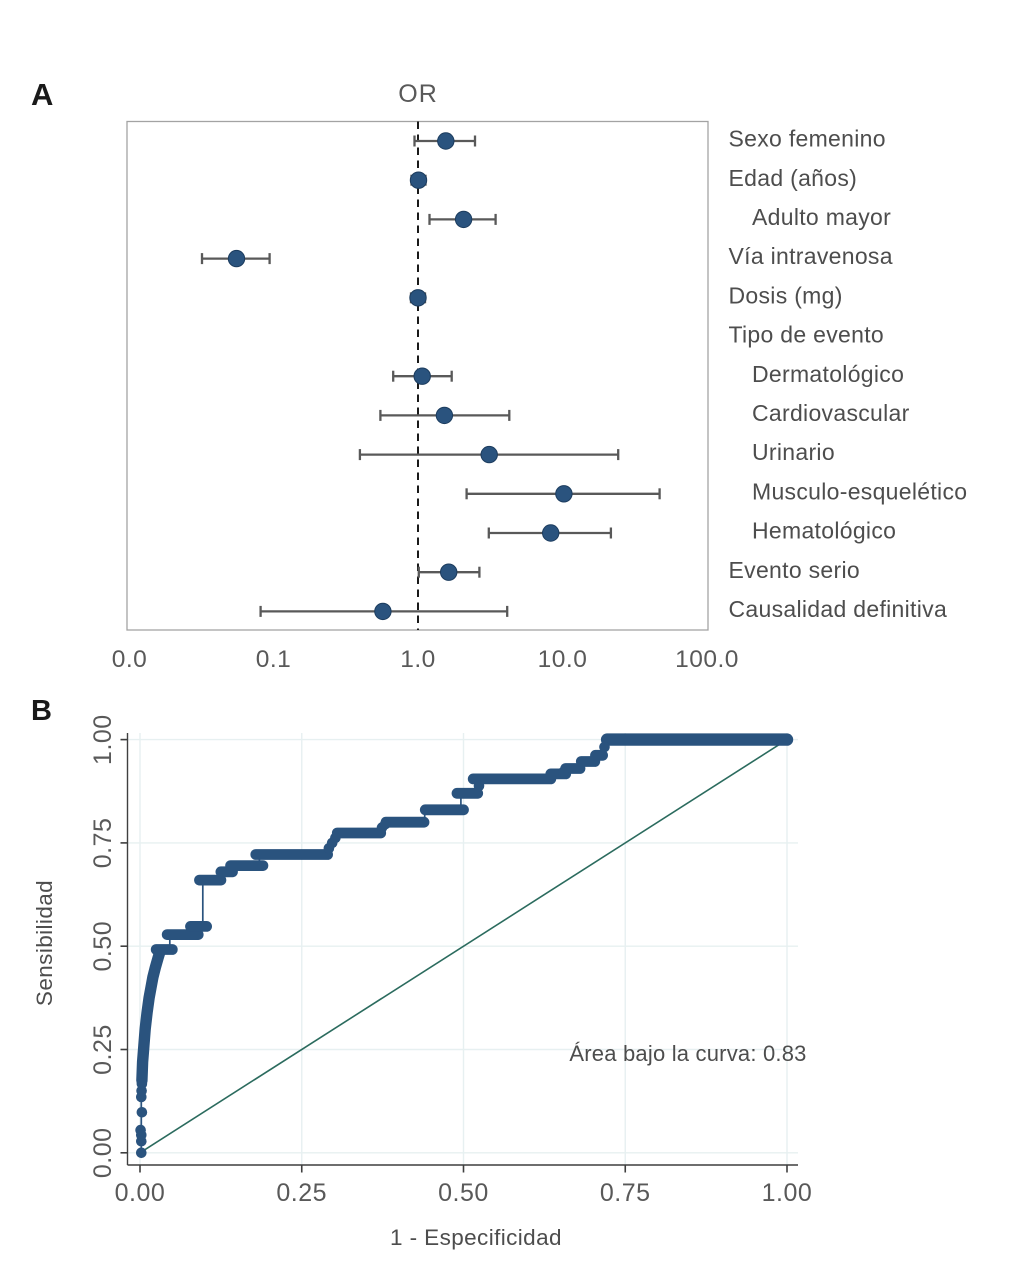  I want to click on svg-text: B, so click(41, 711).